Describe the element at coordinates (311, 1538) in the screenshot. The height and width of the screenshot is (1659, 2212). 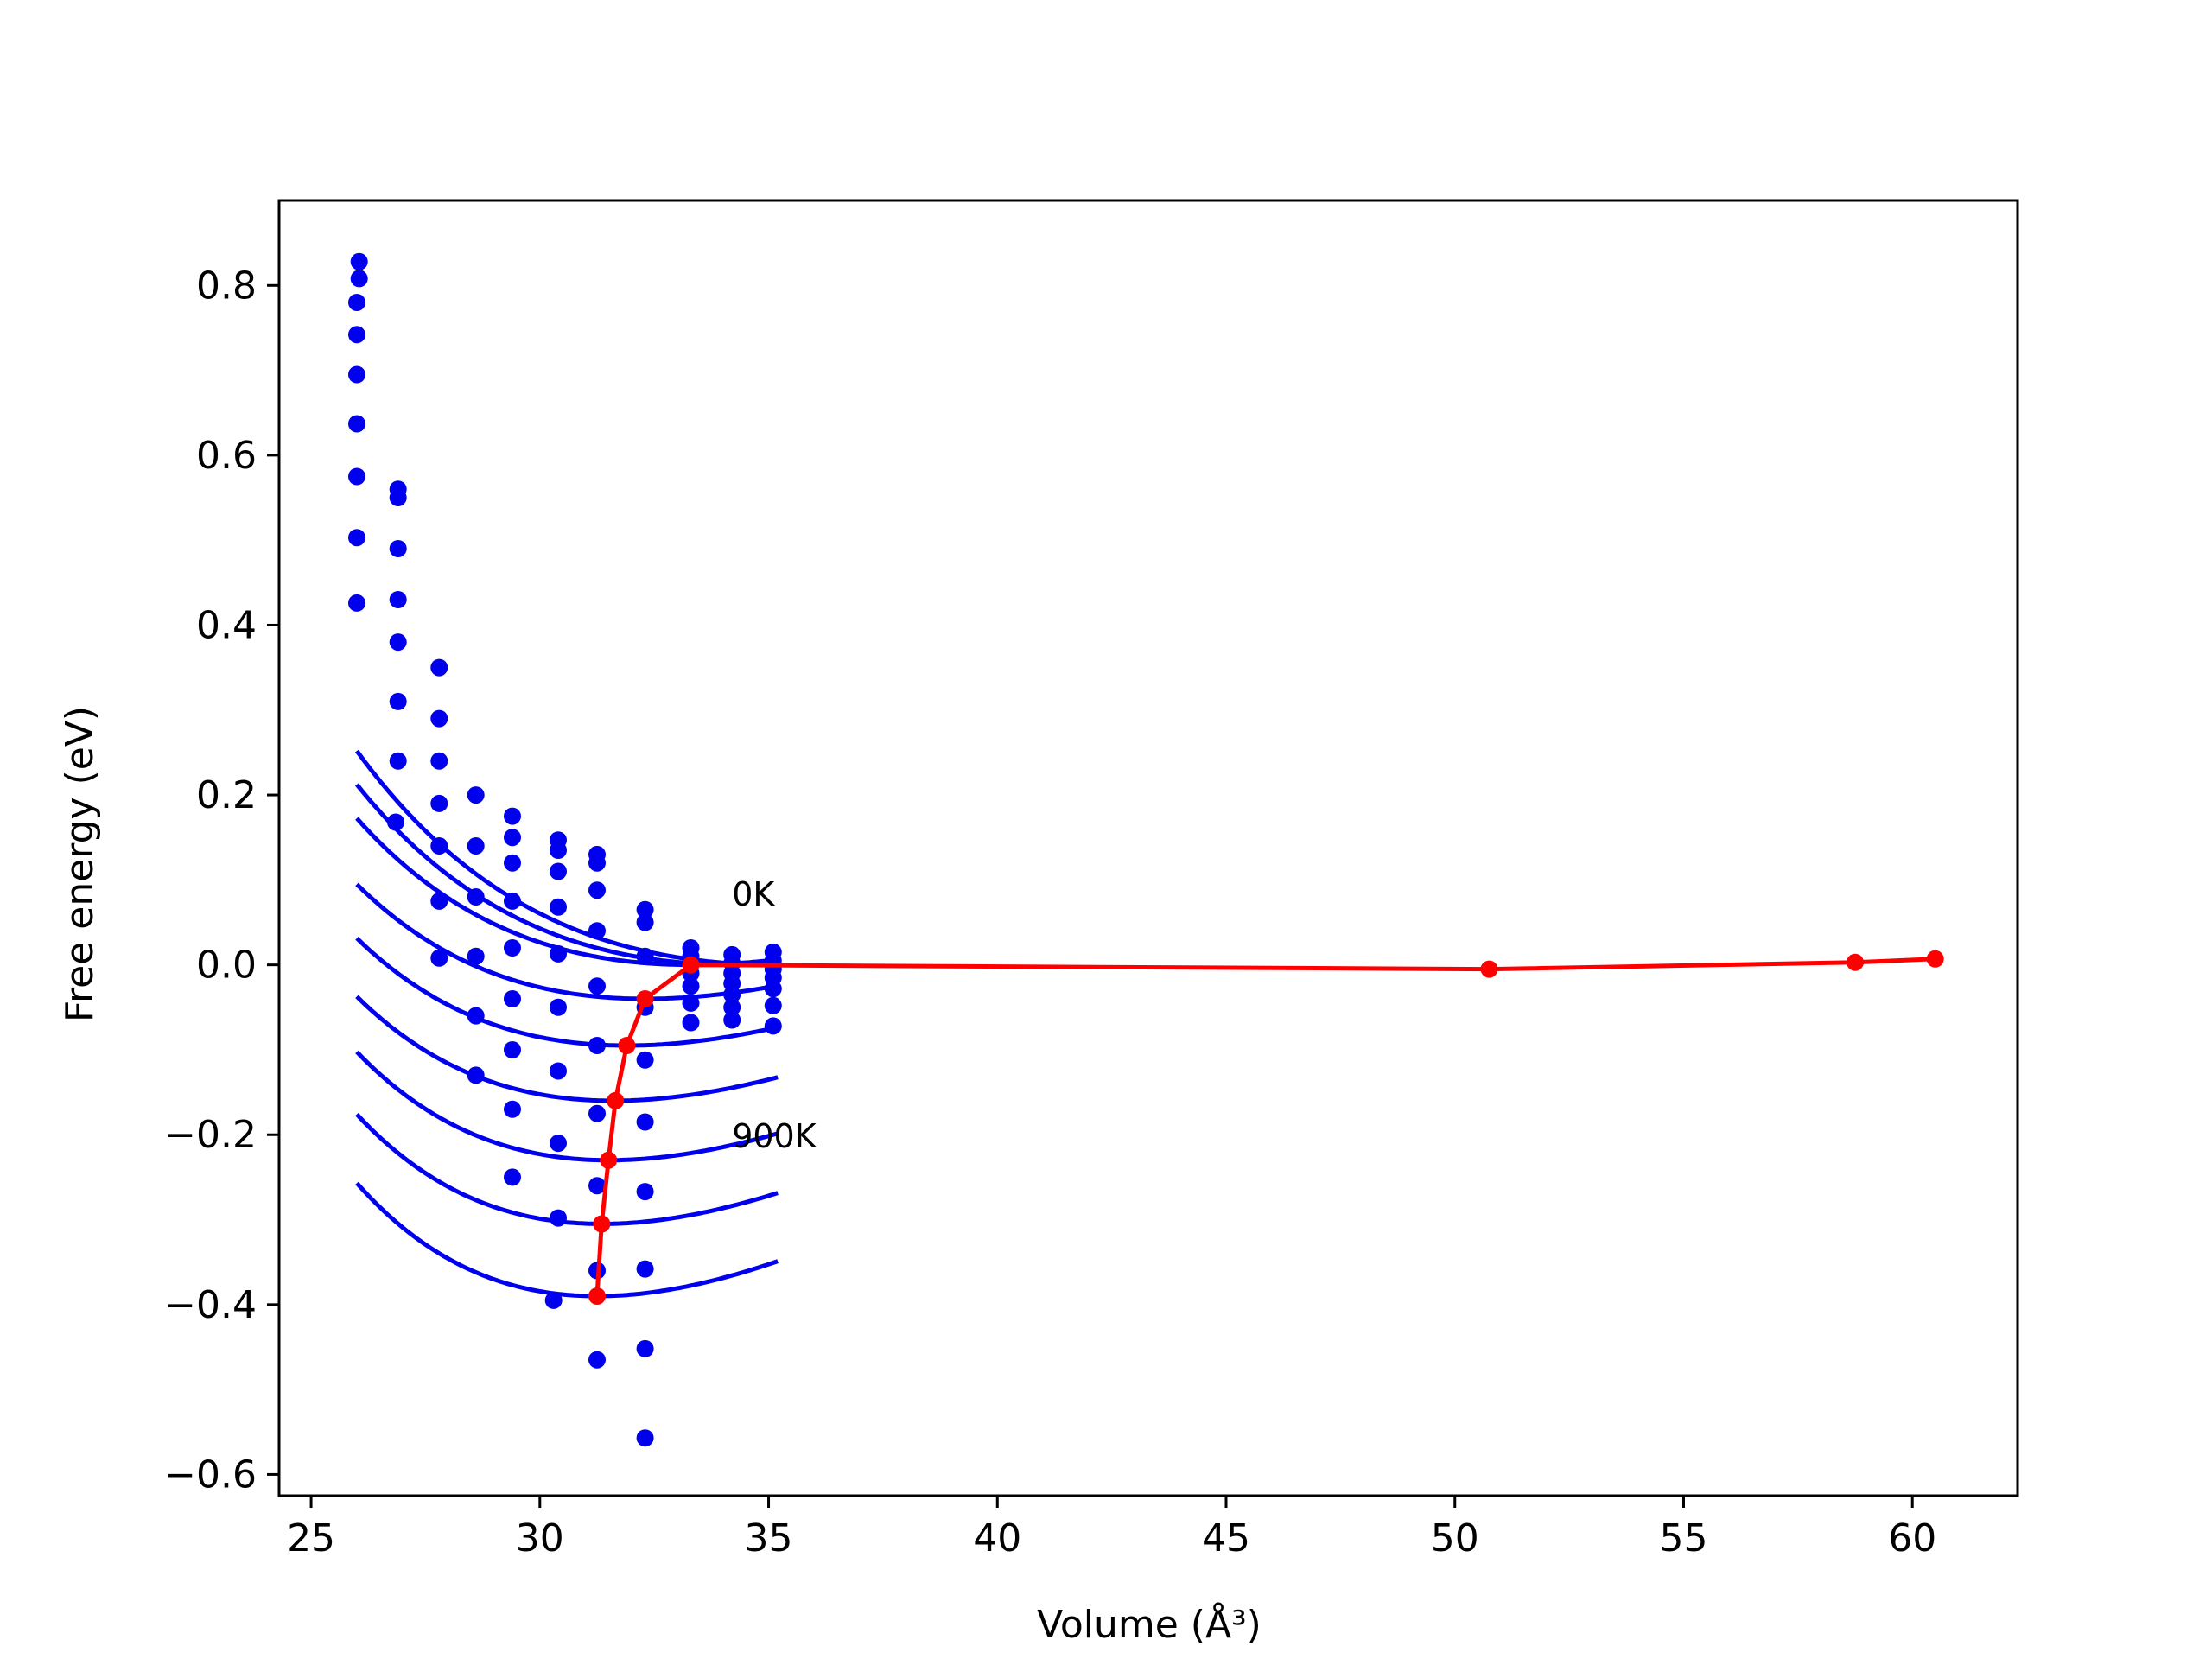
I see `x-tick-label: 25` at that location.